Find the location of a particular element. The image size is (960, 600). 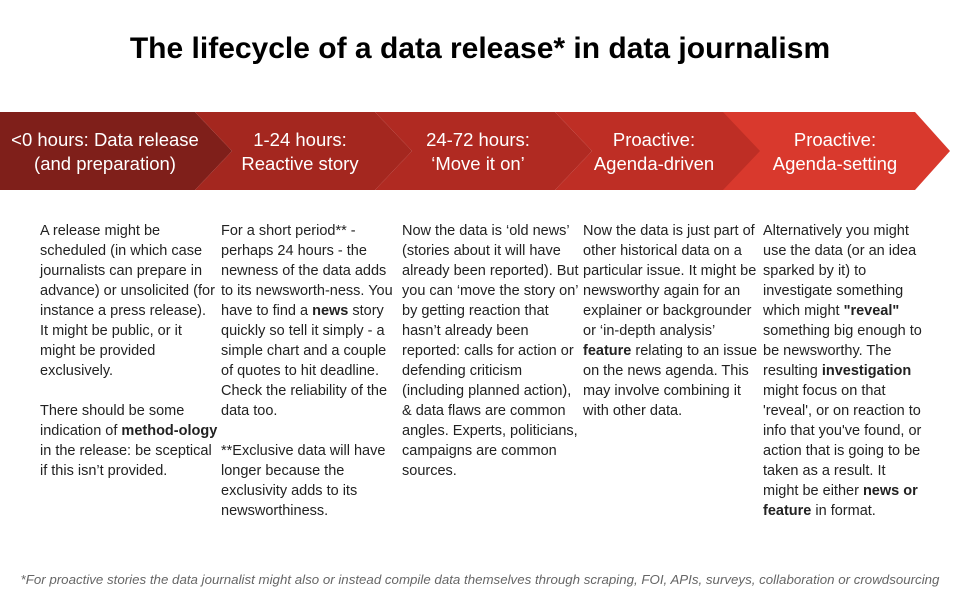

stage-line: (and preparation) is located at coordinates (105, 163).